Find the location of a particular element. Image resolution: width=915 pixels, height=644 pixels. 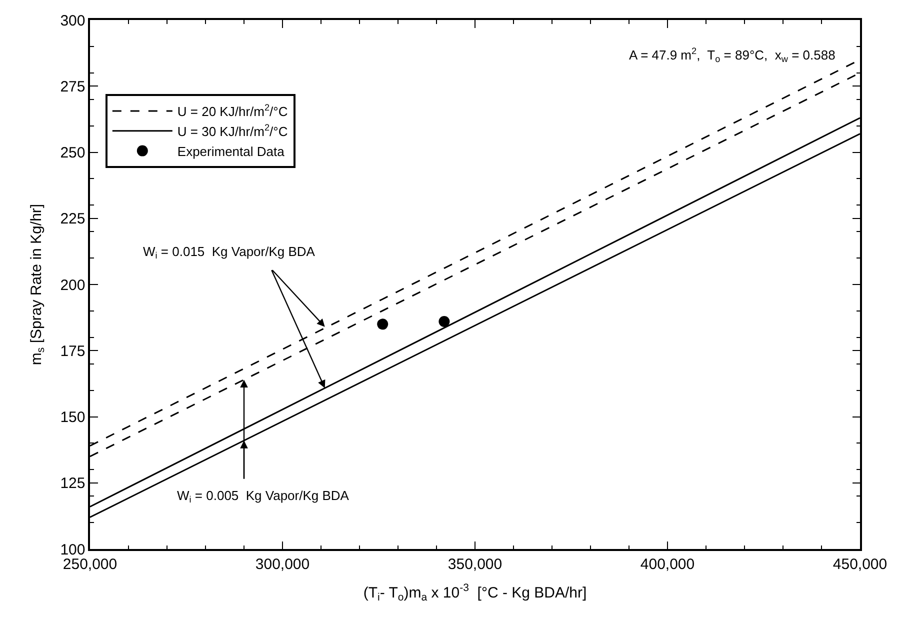

y-tick-label: 250 is located at coordinates (73, 153).